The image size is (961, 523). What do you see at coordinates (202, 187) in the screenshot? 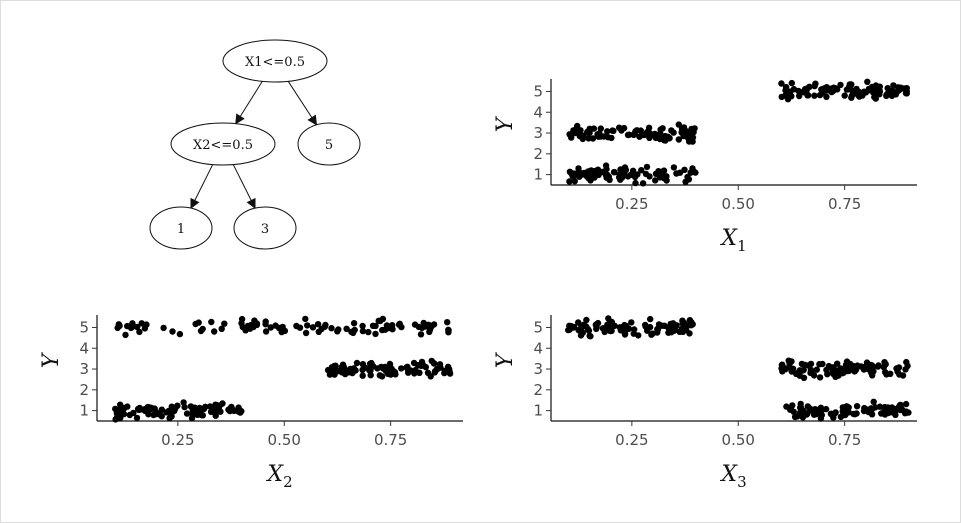
I see `tree-edge-split2-leaf1` at bounding box center [202, 187].